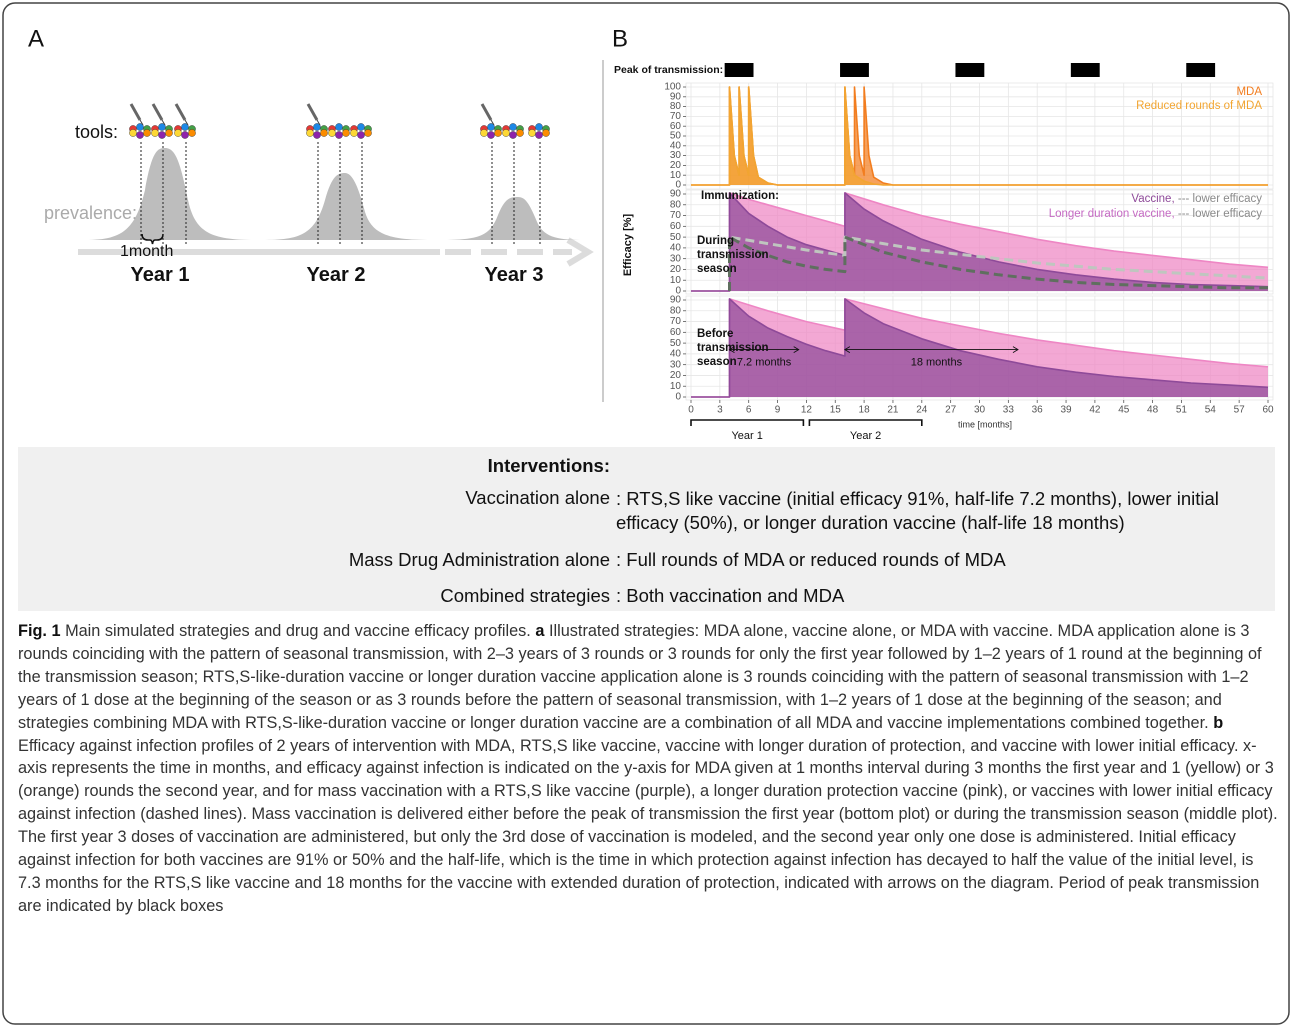 The width and height of the screenshot is (1292, 1027). What do you see at coordinates (678, 185) in the screenshot?
I see `y-tick-label: 0` at bounding box center [678, 185].